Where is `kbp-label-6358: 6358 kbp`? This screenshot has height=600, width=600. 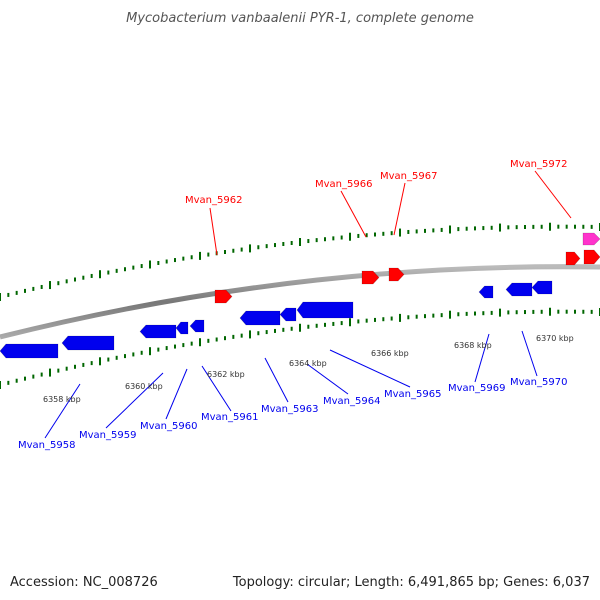 kbp-label-6358: 6358 kbp is located at coordinates (62, 399).